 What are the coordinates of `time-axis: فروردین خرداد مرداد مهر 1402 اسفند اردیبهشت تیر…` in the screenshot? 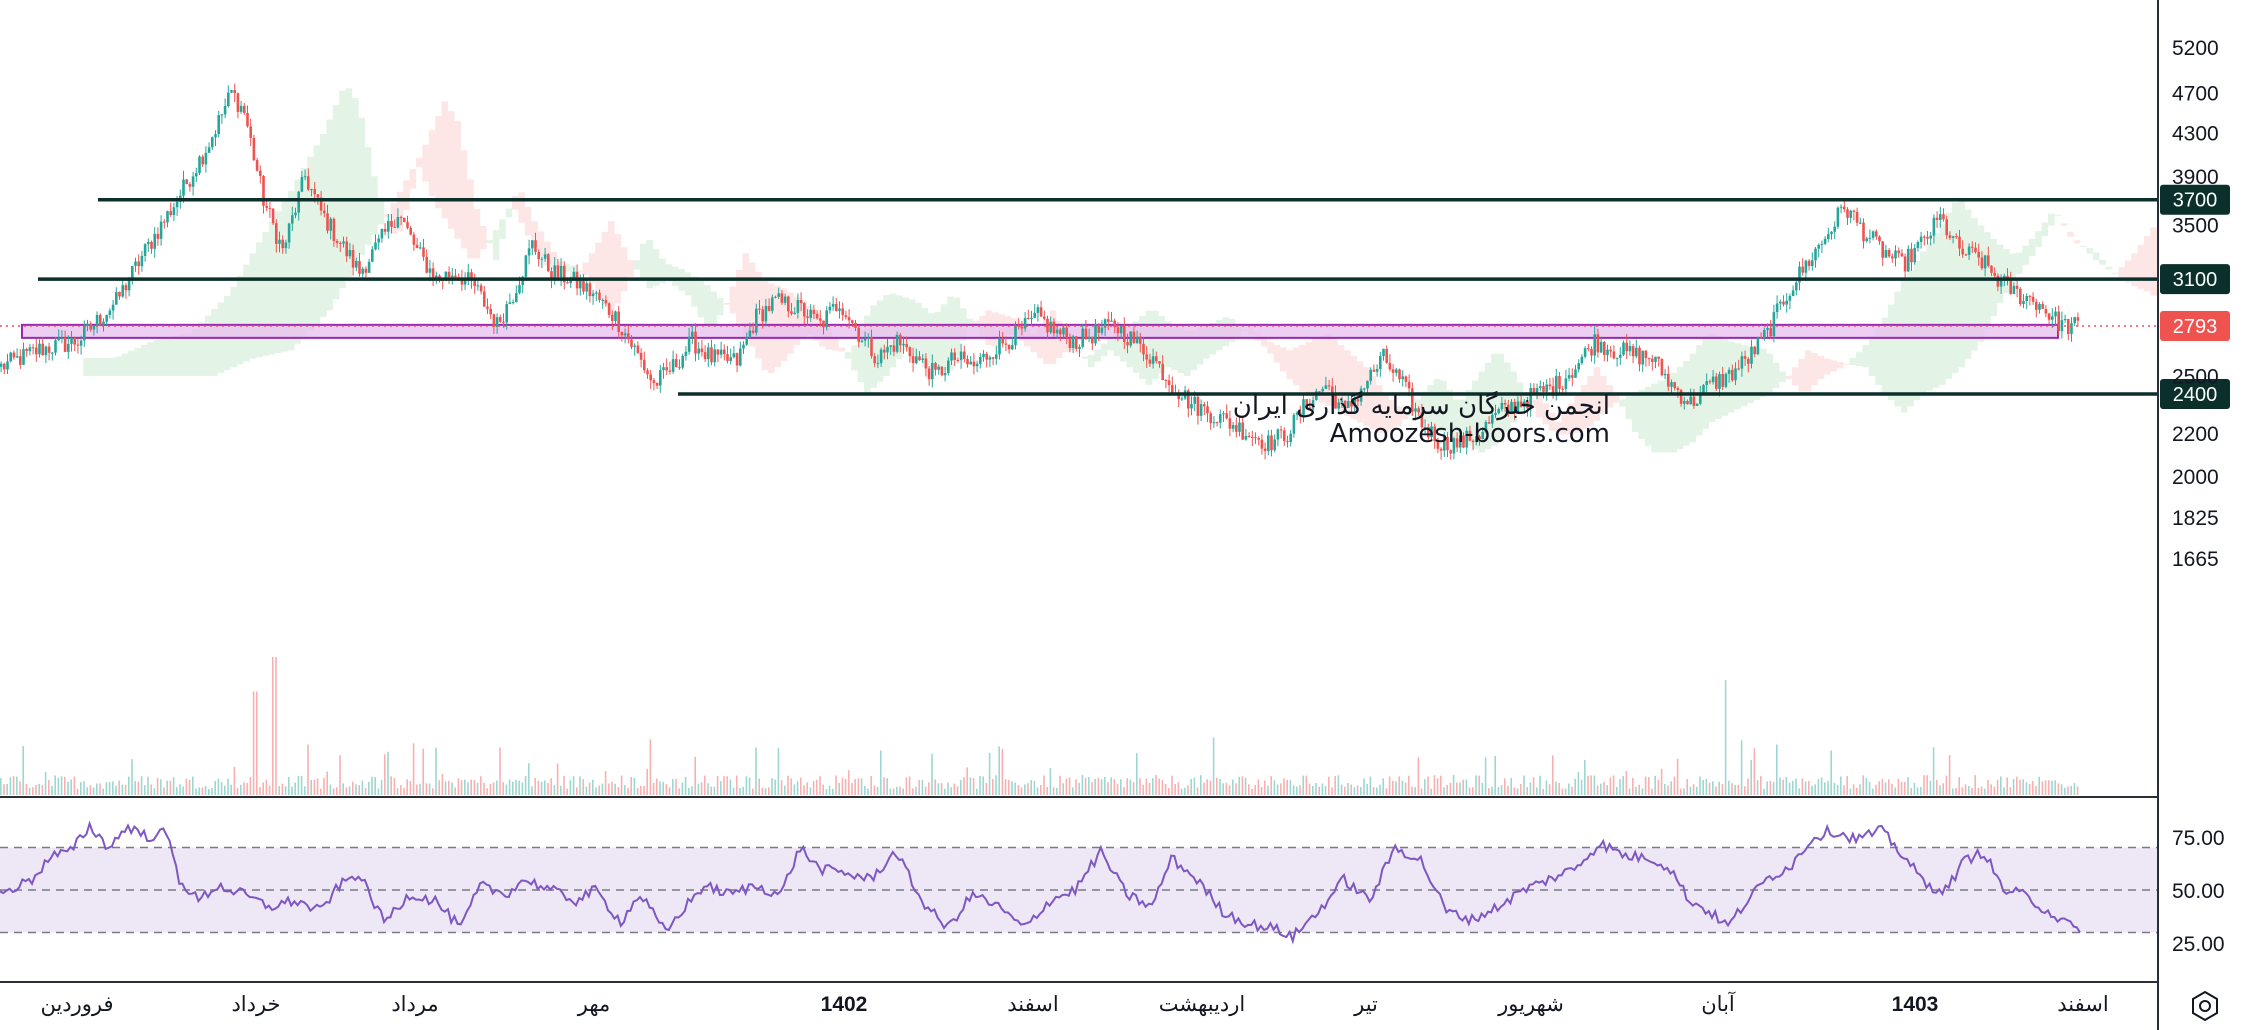 It's located at (1074, 1003).